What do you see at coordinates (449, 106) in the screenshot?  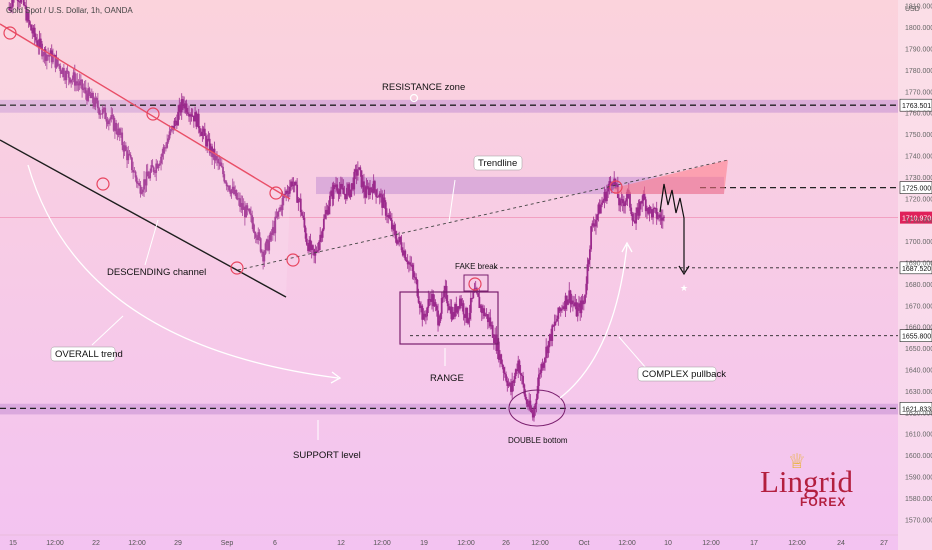 I see `level-band` at bounding box center [449, 106].